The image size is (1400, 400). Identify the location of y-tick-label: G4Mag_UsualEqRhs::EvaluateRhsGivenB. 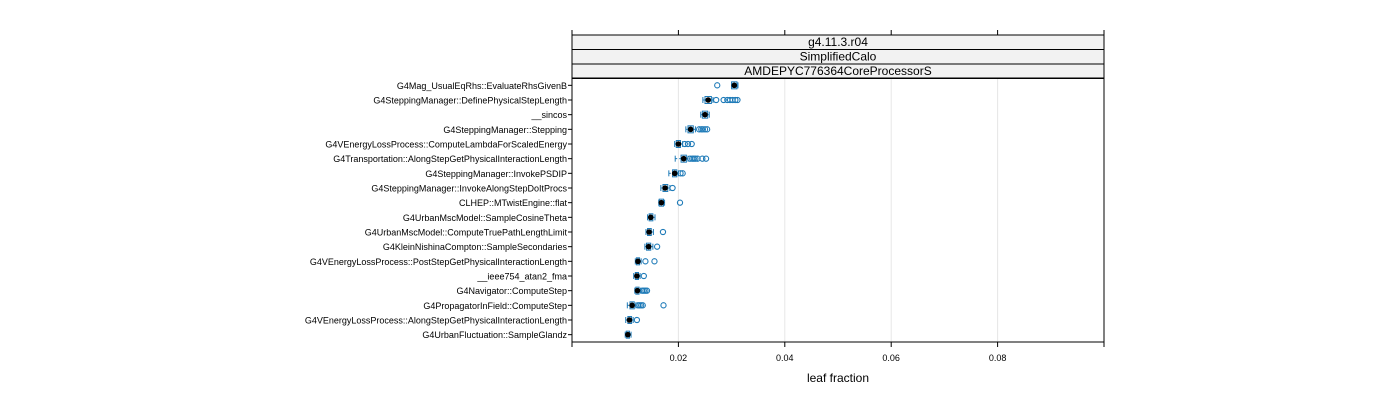
(482, 86).